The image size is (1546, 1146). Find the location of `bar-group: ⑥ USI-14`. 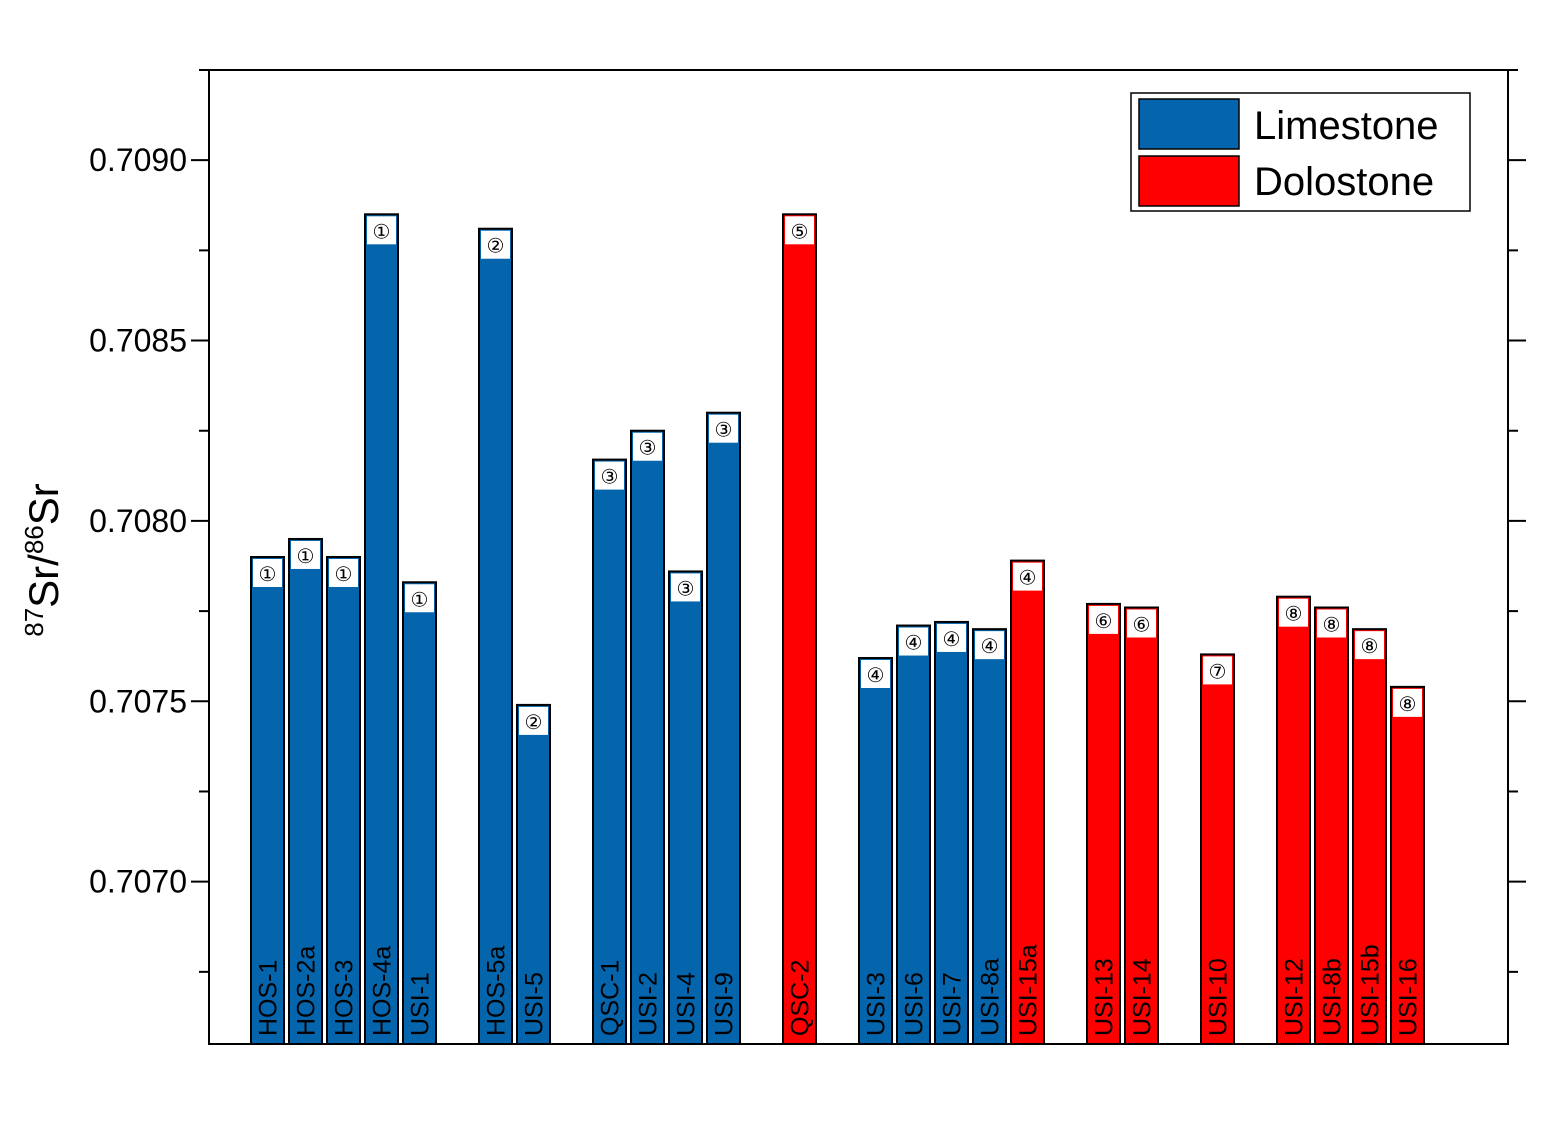

bar-group: ⑥ USI-14 is located at coordinates (1141, 826).